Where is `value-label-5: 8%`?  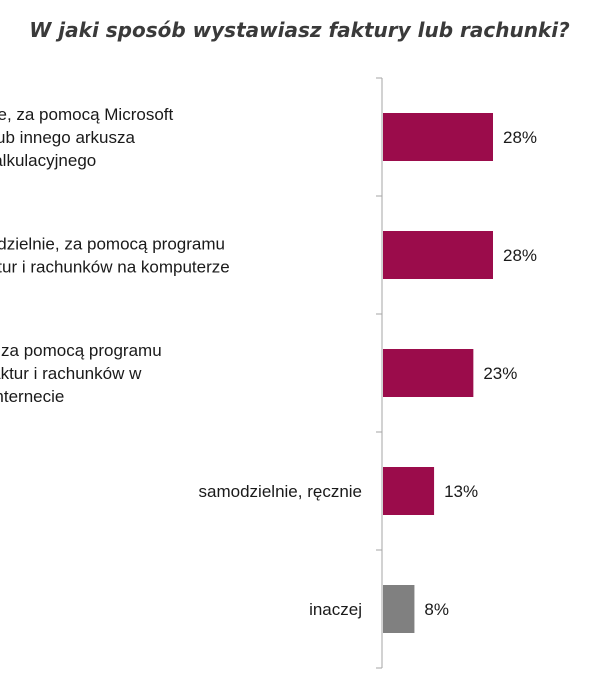 value-label-5: 8% is located at coordinates (436, 609).